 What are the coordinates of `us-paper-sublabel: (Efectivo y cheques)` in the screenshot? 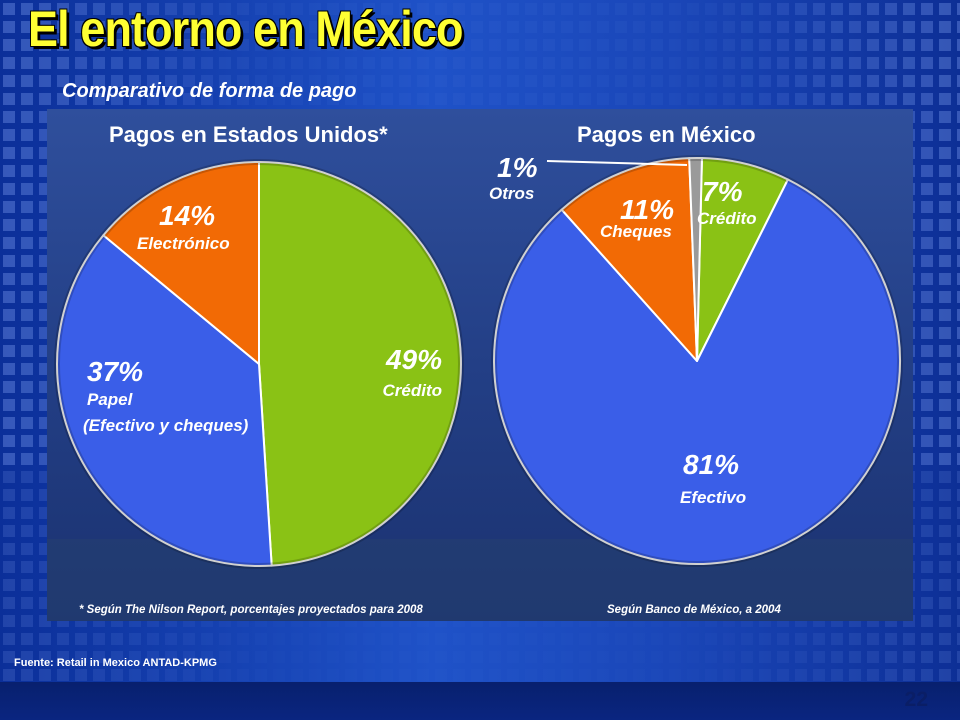 It's located at (166, 425).